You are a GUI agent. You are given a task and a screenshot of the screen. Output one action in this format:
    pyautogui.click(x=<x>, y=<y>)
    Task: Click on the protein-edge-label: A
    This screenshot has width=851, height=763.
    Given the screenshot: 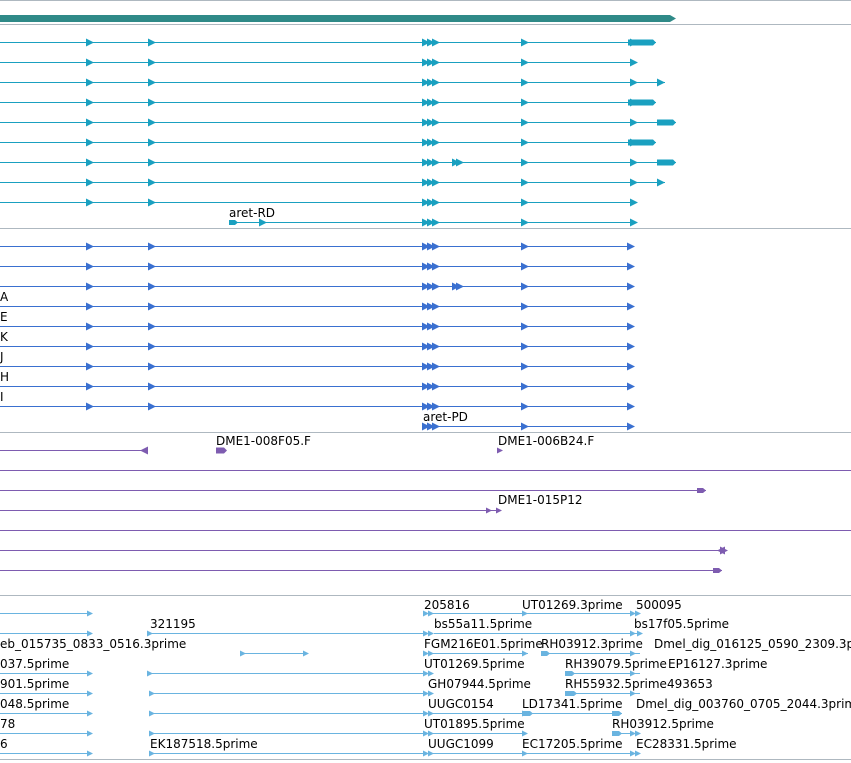 What is the action you would take?
    pyautogui.click(x=4, y=297)
    